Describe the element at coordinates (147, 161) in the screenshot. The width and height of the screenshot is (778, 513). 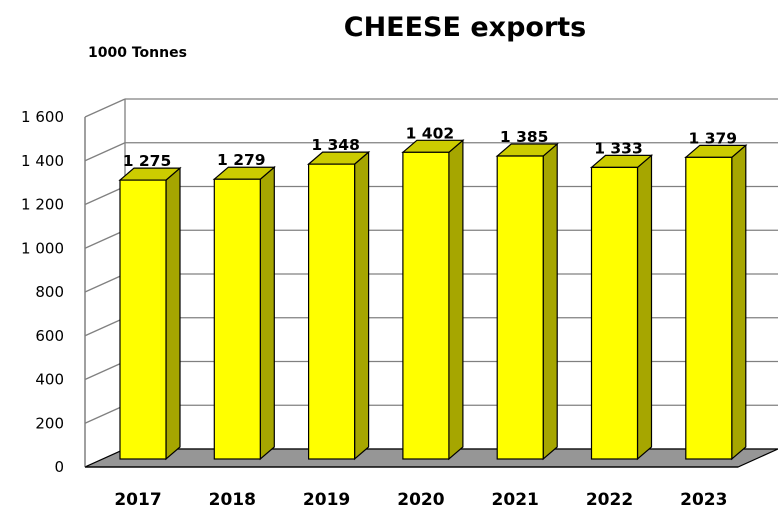
I see `data-label: 1 275` at that location.